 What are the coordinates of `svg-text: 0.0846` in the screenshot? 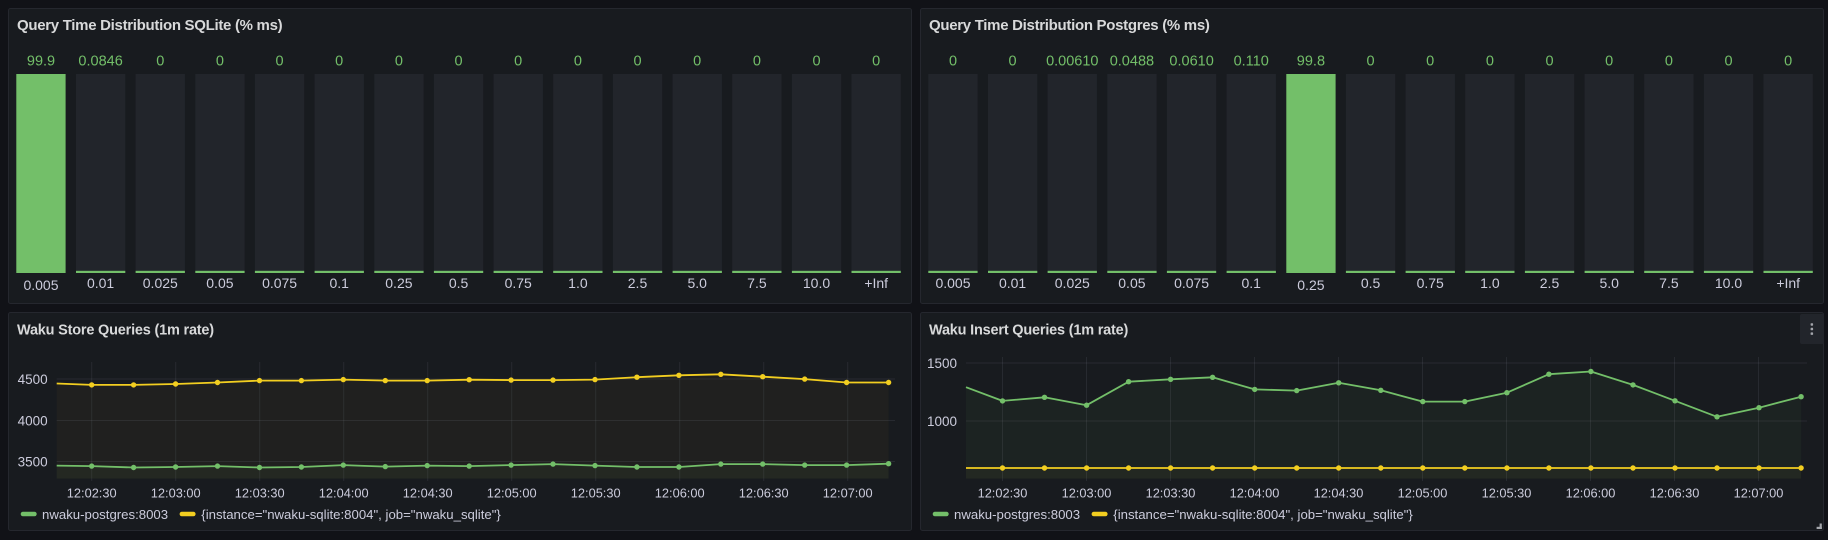 It's located at (100, 61).